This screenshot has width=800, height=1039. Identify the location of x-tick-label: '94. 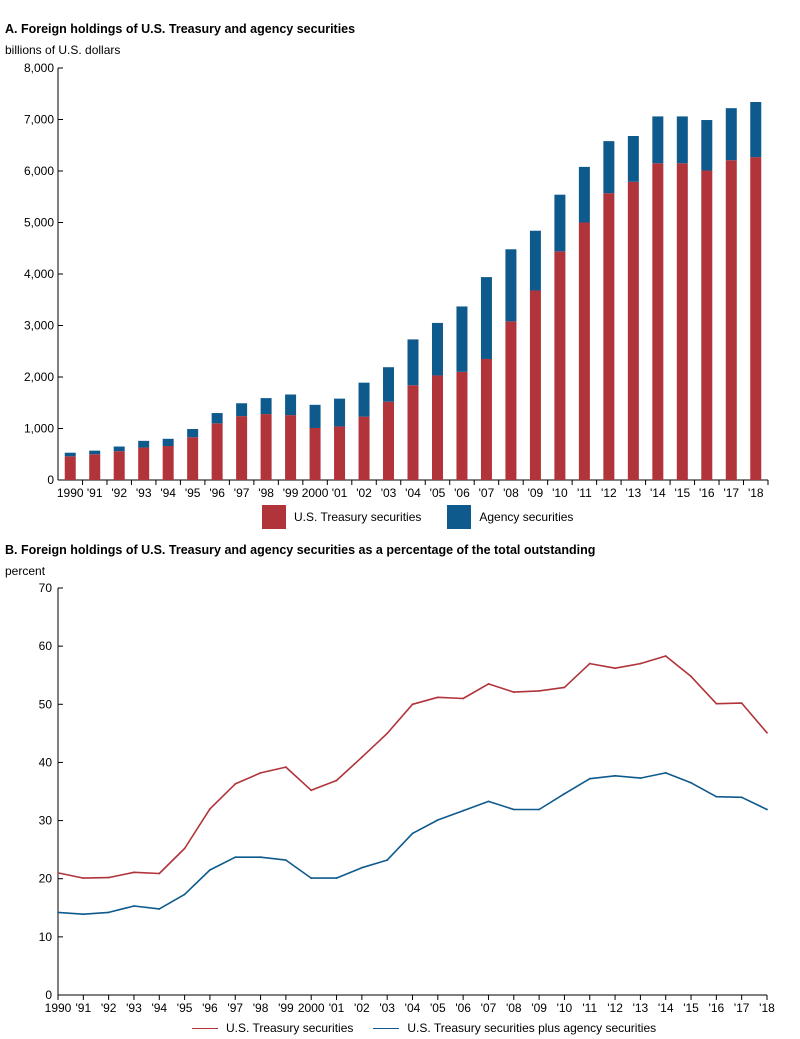
(159, 1008).